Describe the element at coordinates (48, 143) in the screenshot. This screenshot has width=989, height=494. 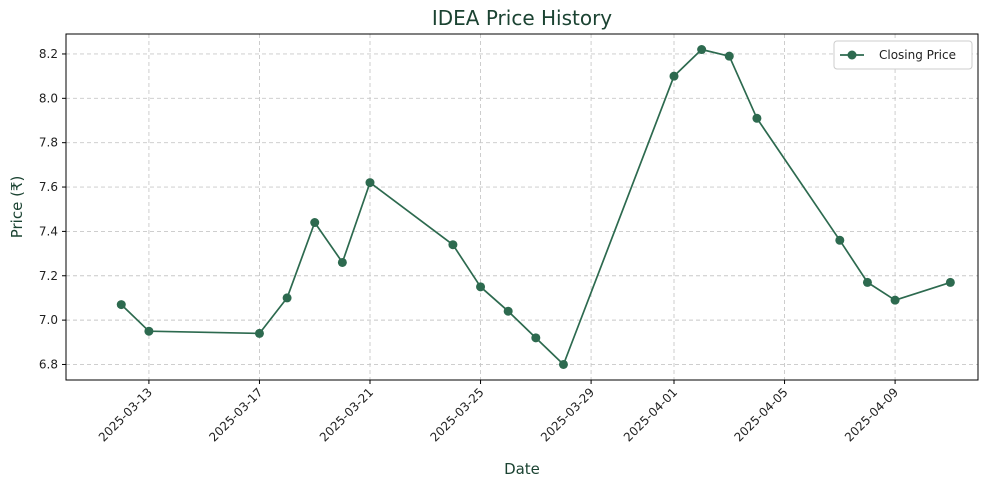
I see `y-tick-label: 7.8` at that location.